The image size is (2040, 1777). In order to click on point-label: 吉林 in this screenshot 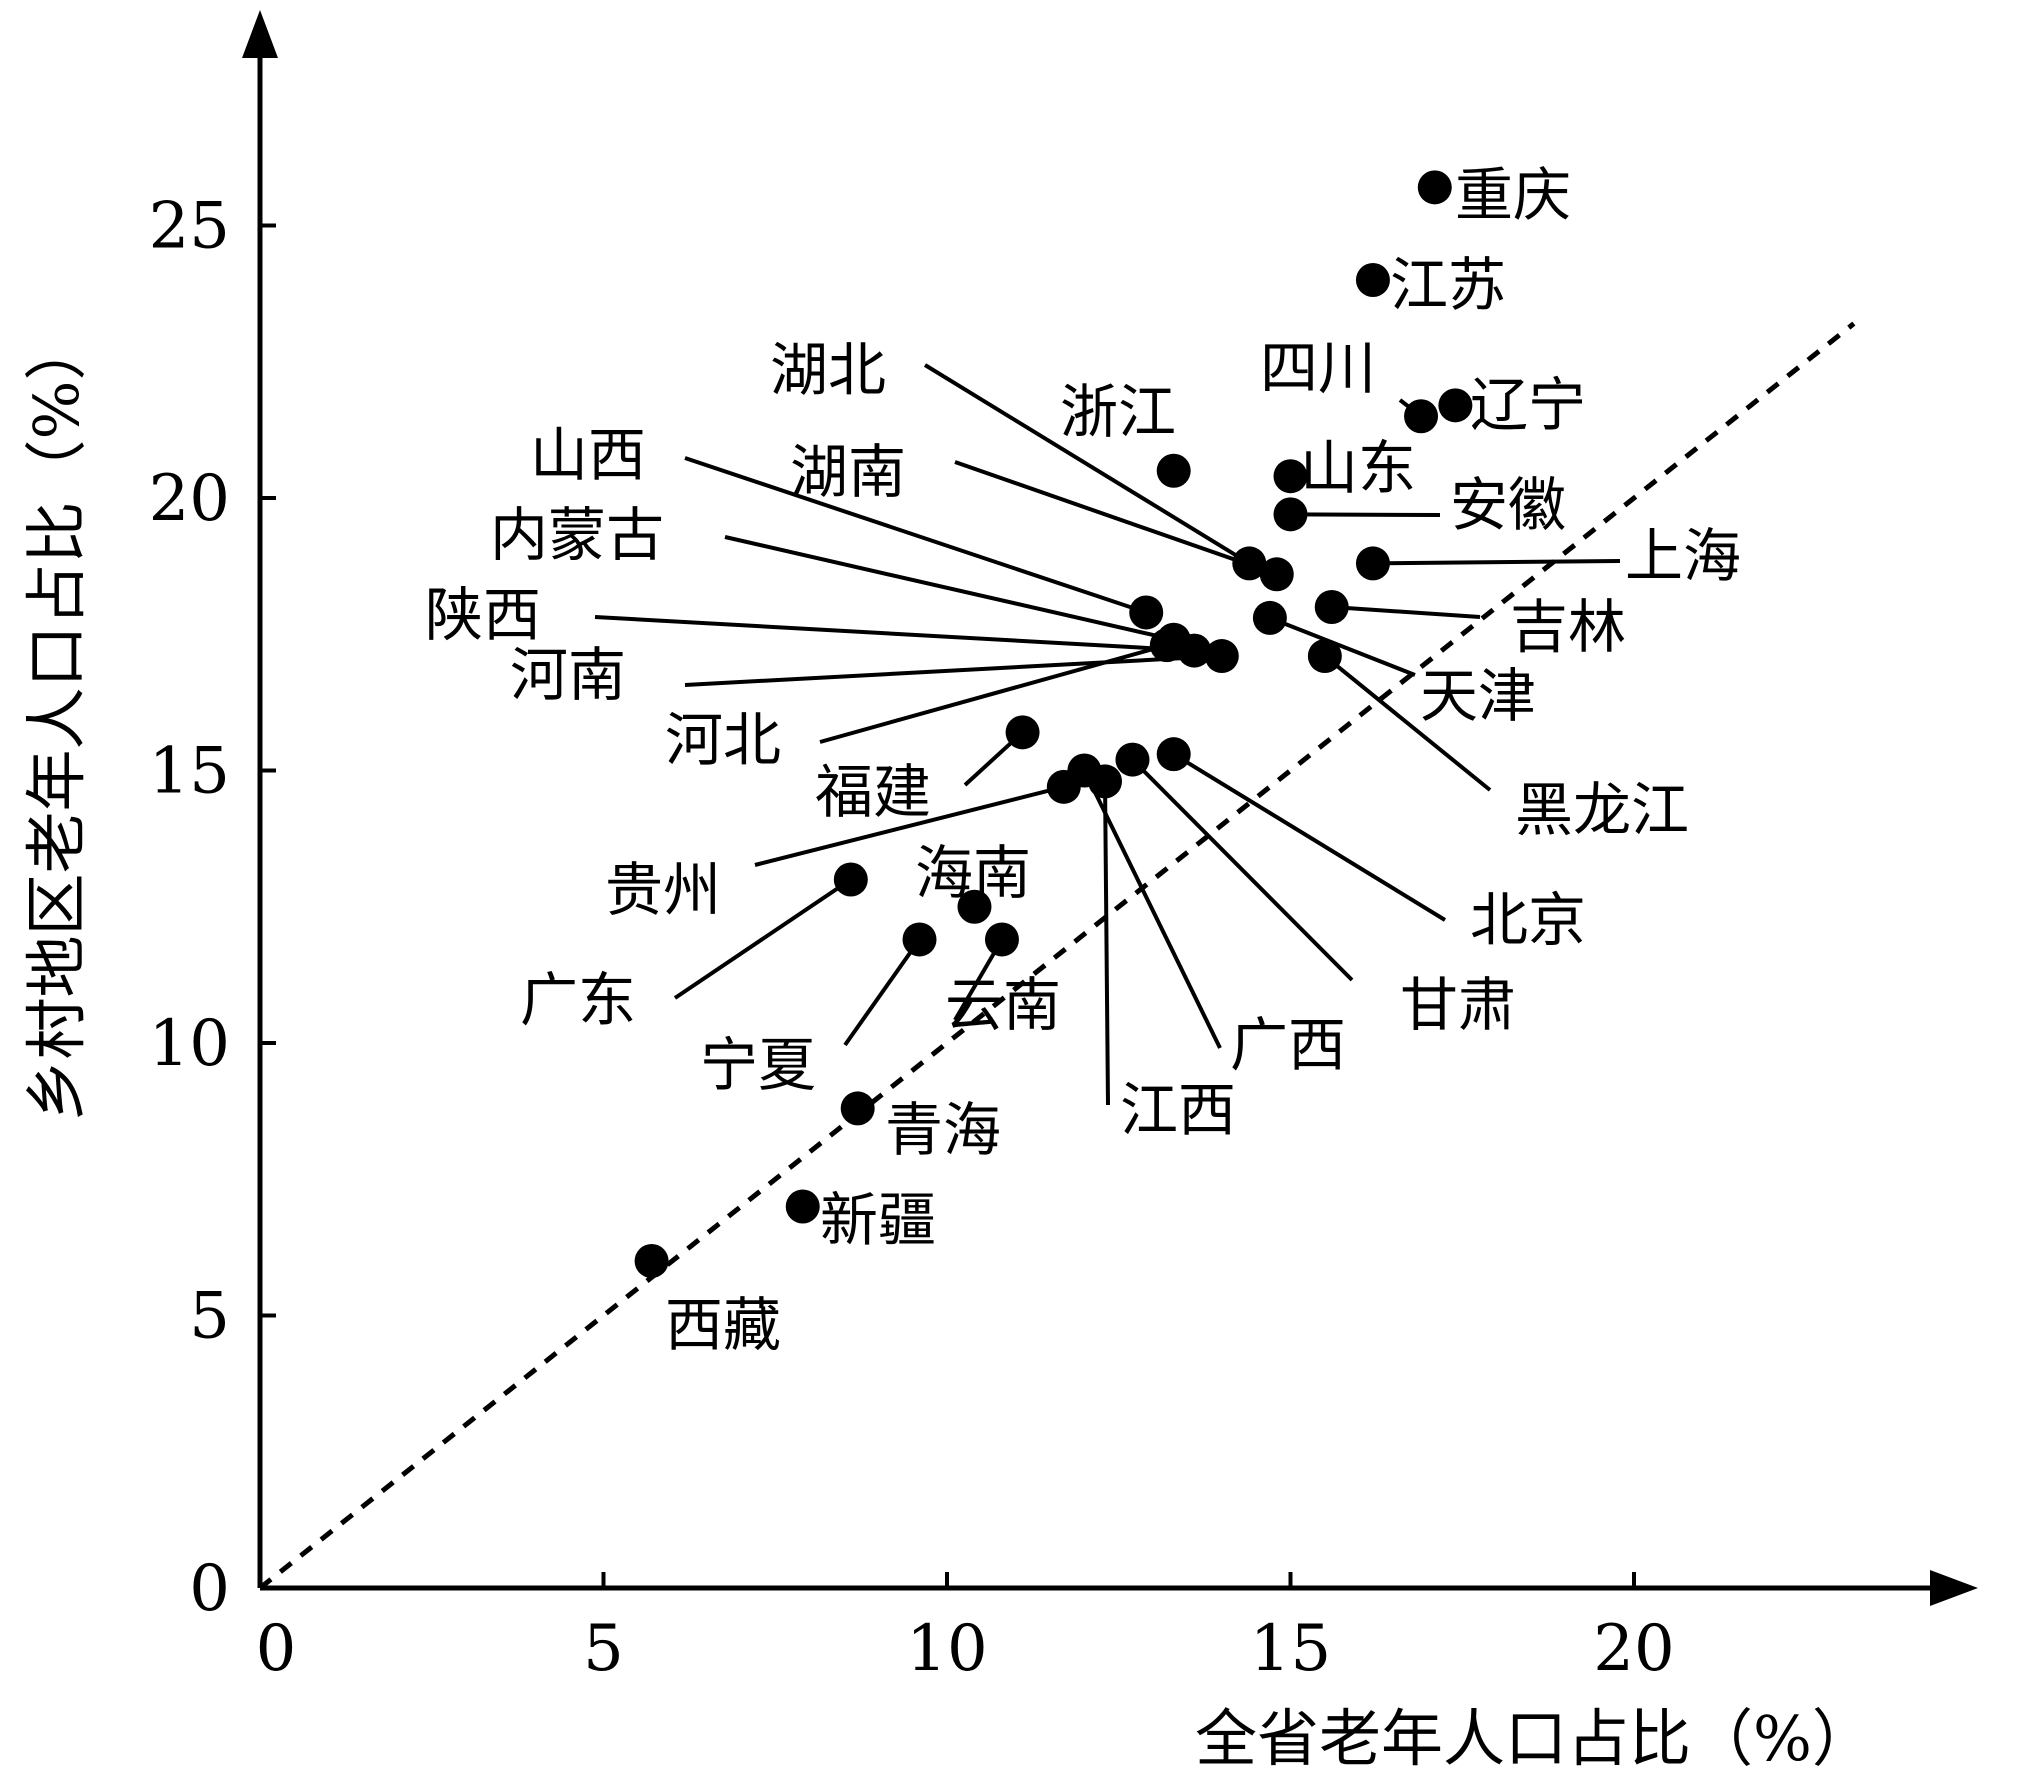, I will do `click(1568, 627)`.